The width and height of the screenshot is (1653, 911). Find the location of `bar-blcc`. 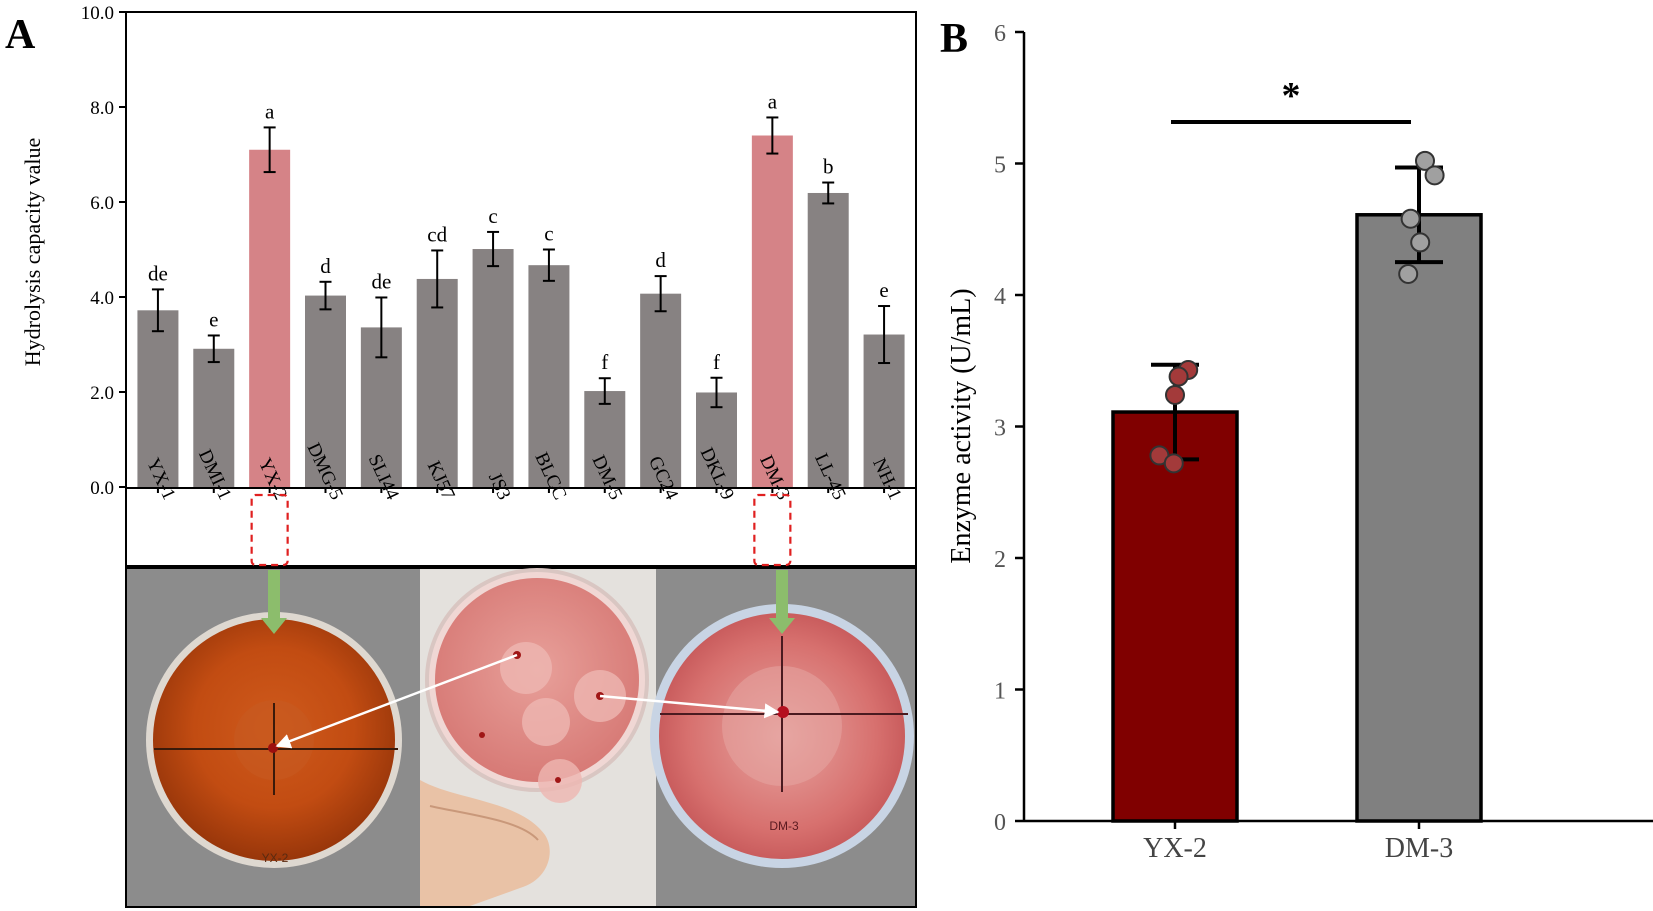

bar-blcc is located at coordinates (549, 376).